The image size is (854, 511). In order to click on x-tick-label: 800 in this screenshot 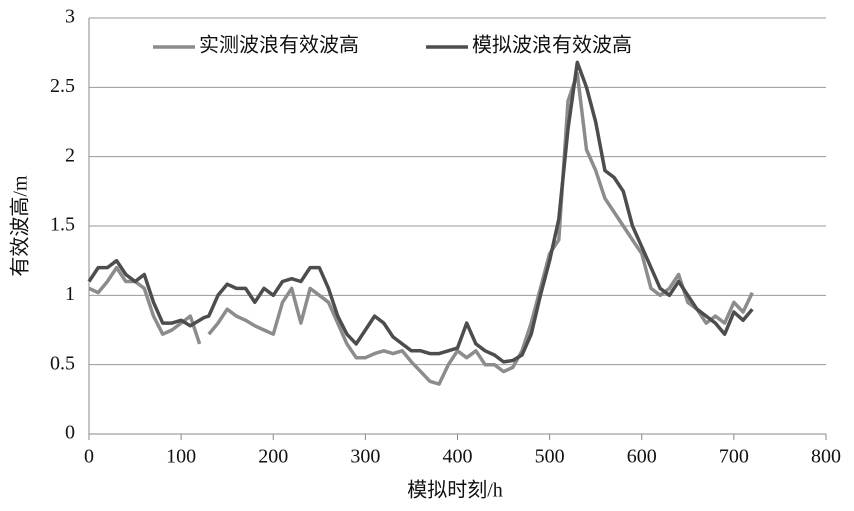, I will do `click(826, 457)`.